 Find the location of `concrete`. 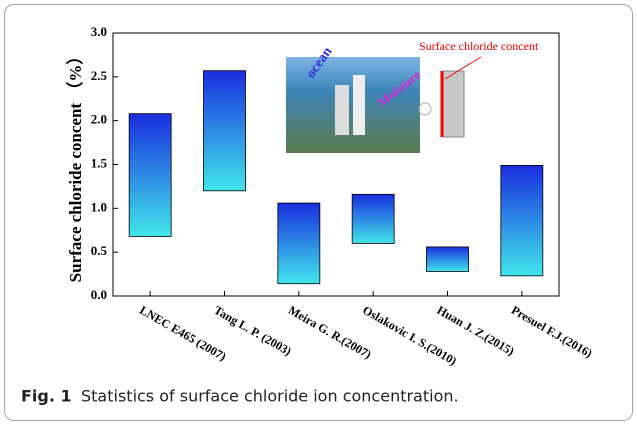

concrete is located at coordinates (453, 104).